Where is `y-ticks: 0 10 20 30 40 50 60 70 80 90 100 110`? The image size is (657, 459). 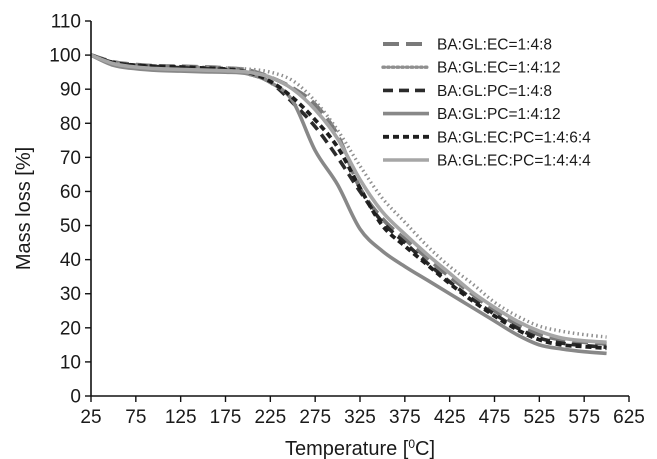
y-ticks: 0 10 20 30 40 50 60 70 80 90 100 110 is located at coordinates (70, 210).